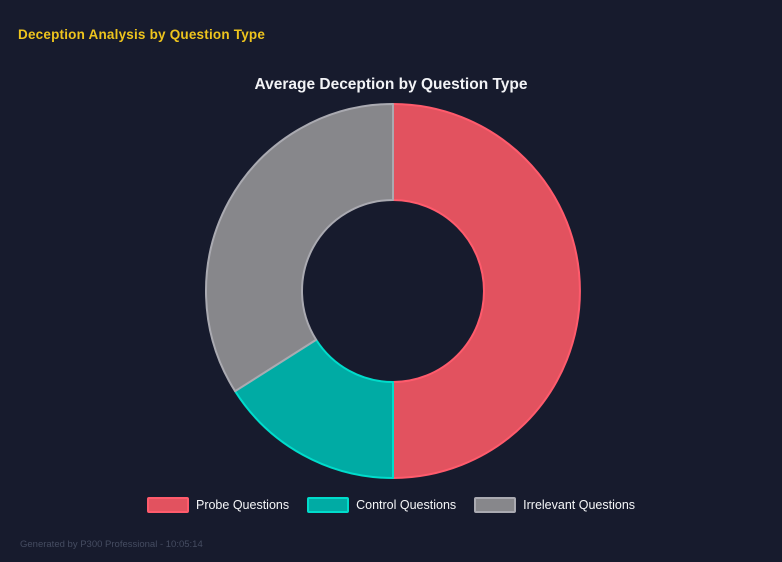 This screenshot has height=562, width=782. What do you see at coordinates (299, 248) in the screenshot?
I see `donut-slice-irrelevant-questions` at bounding box center [299, 248].